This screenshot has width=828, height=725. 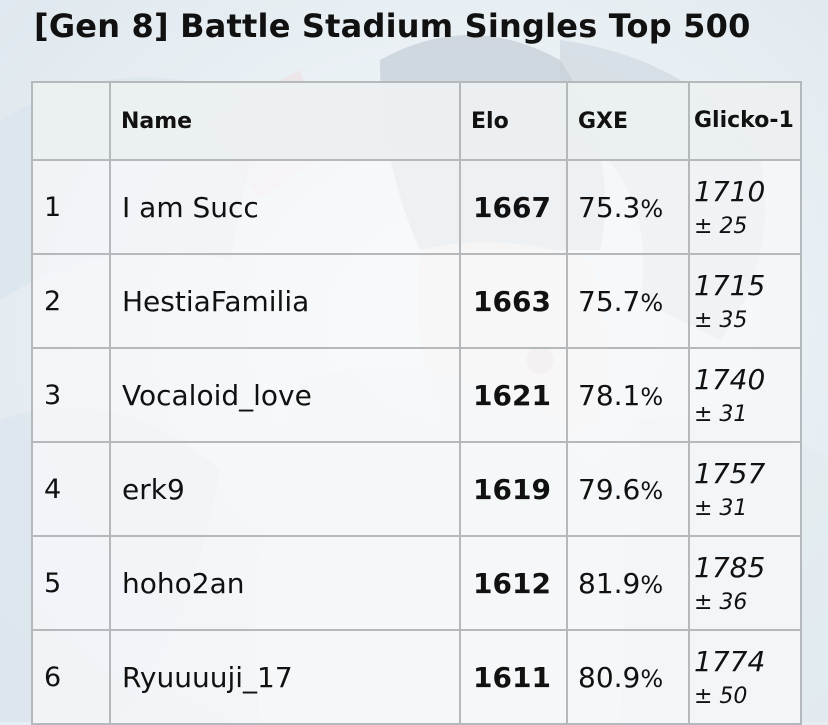 I want to click on gxe-value: 80.9, so click(x=609, y=677).